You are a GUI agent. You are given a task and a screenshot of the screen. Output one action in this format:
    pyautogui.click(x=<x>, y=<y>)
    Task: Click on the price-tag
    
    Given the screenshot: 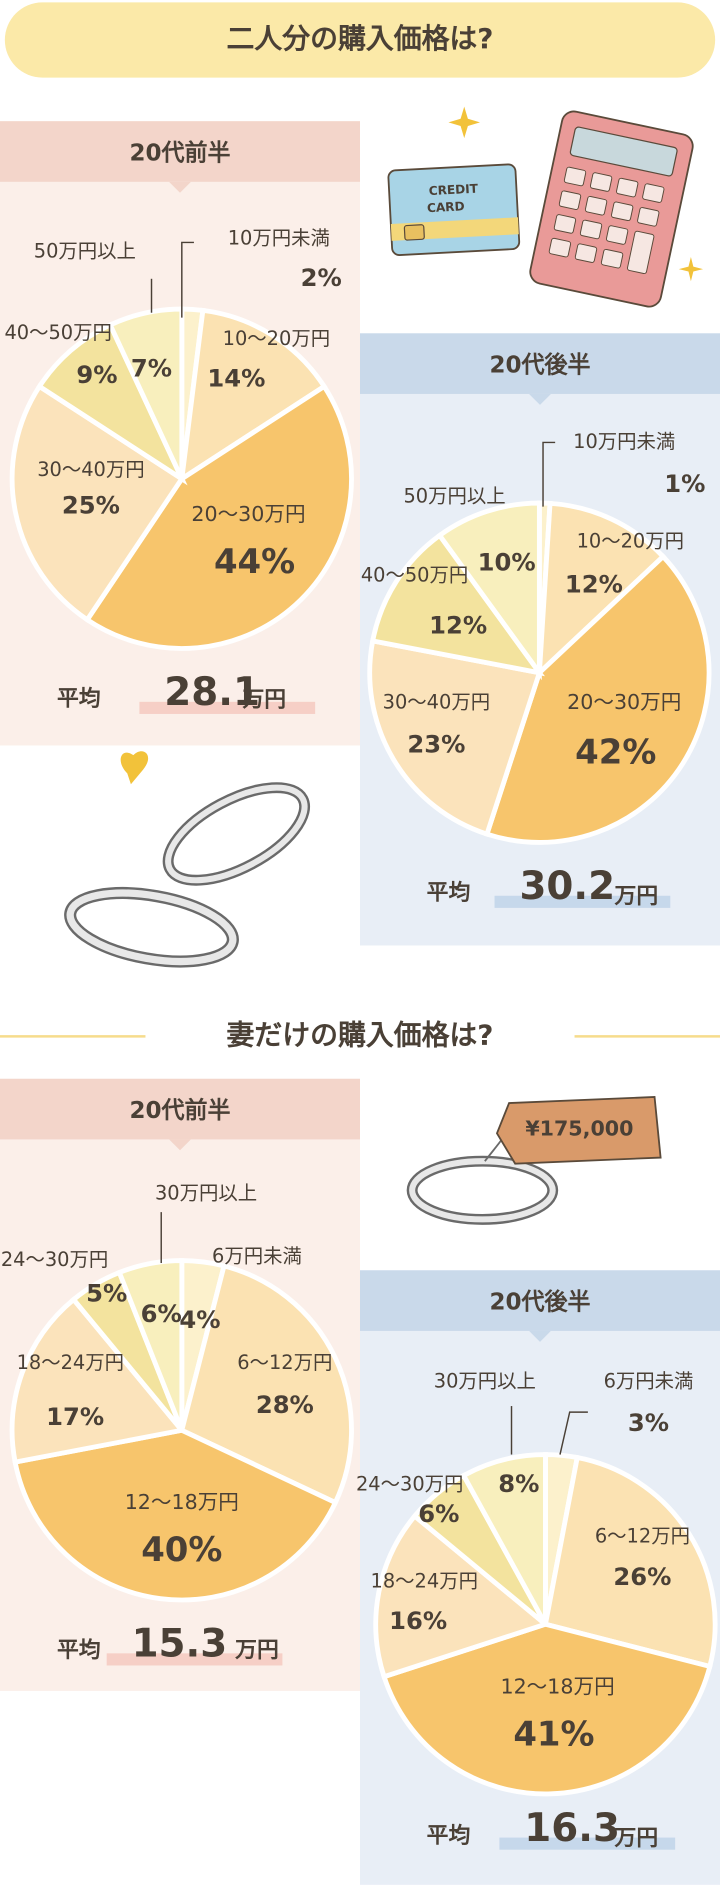 What is the action you would take?
    pyautogui.click(x=578, y=1130)
    